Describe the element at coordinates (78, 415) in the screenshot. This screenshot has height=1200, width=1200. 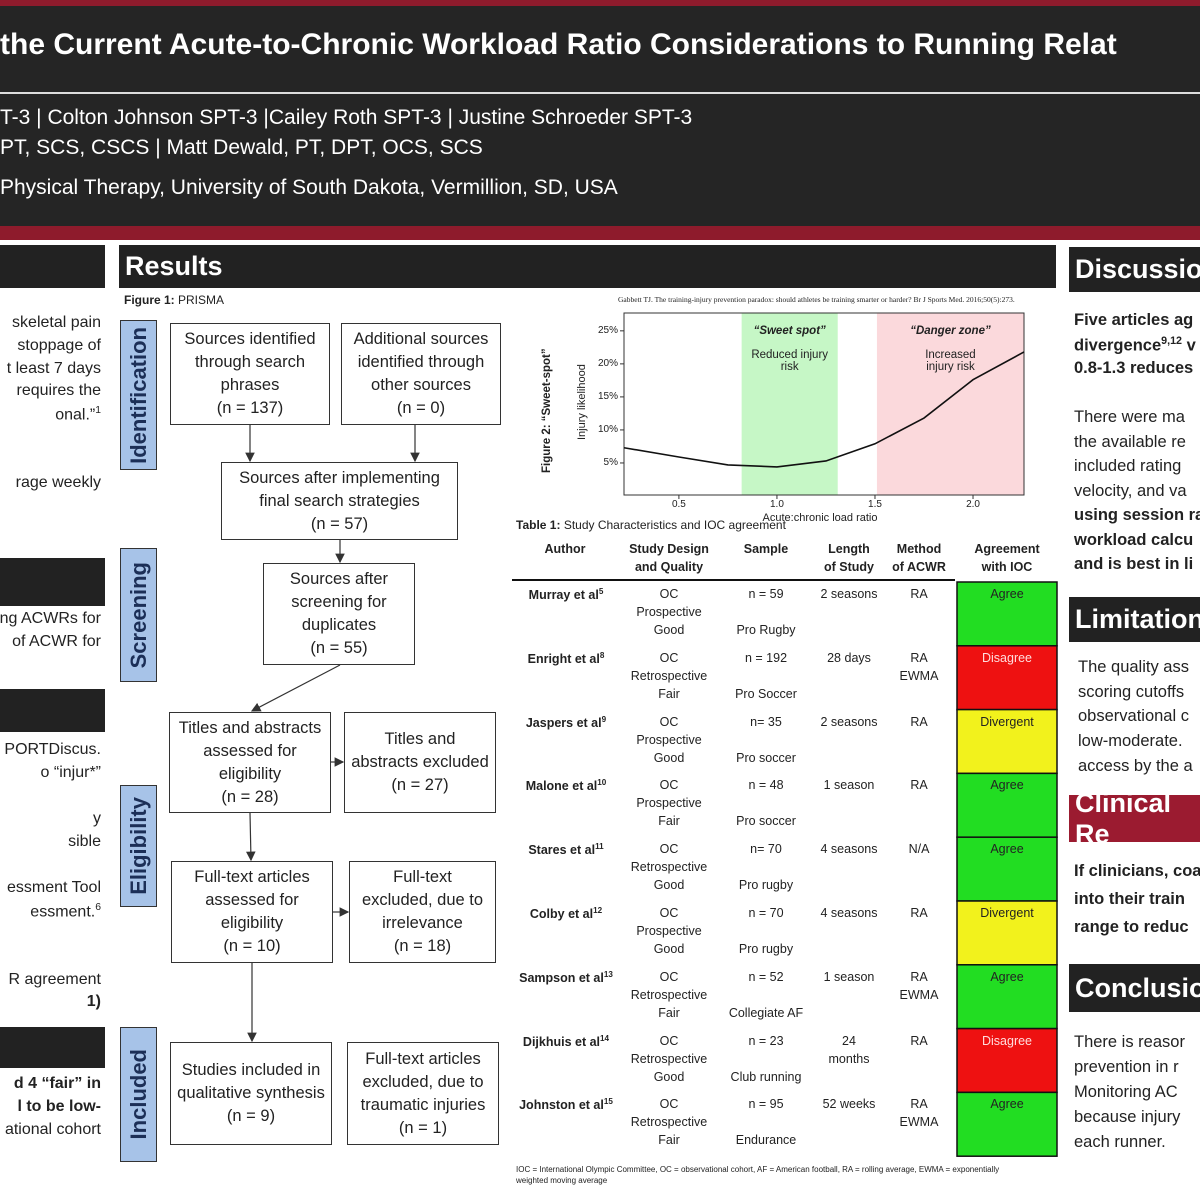
I see `body-line: onal.”1` at that location.